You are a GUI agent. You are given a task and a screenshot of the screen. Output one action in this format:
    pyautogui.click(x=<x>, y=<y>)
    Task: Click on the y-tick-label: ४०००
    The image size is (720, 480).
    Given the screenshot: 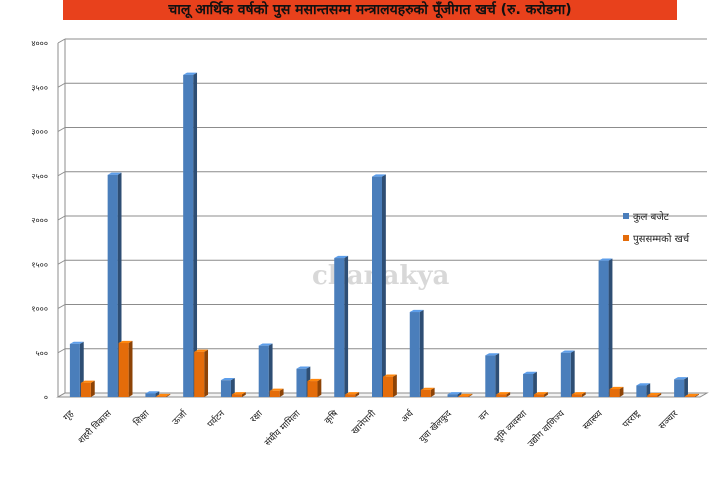 What is the action you would take?
    pyautogui.click(x=39, y=43)
    